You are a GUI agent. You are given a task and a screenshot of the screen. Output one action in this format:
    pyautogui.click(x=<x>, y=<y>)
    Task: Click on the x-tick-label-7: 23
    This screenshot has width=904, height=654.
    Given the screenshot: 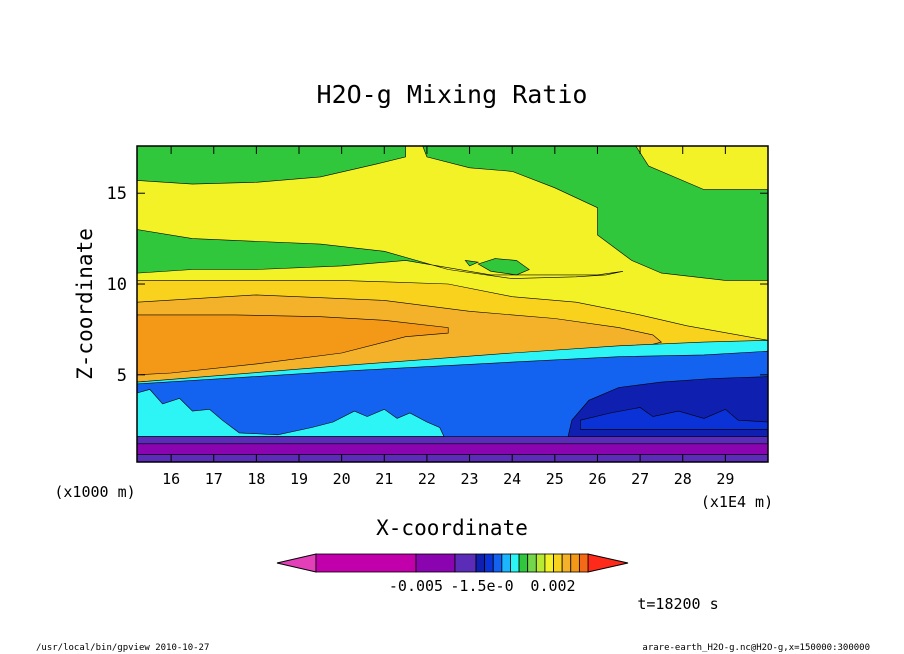 What is the action you would take?
    pyautogui.click(x=470, y=479)
    